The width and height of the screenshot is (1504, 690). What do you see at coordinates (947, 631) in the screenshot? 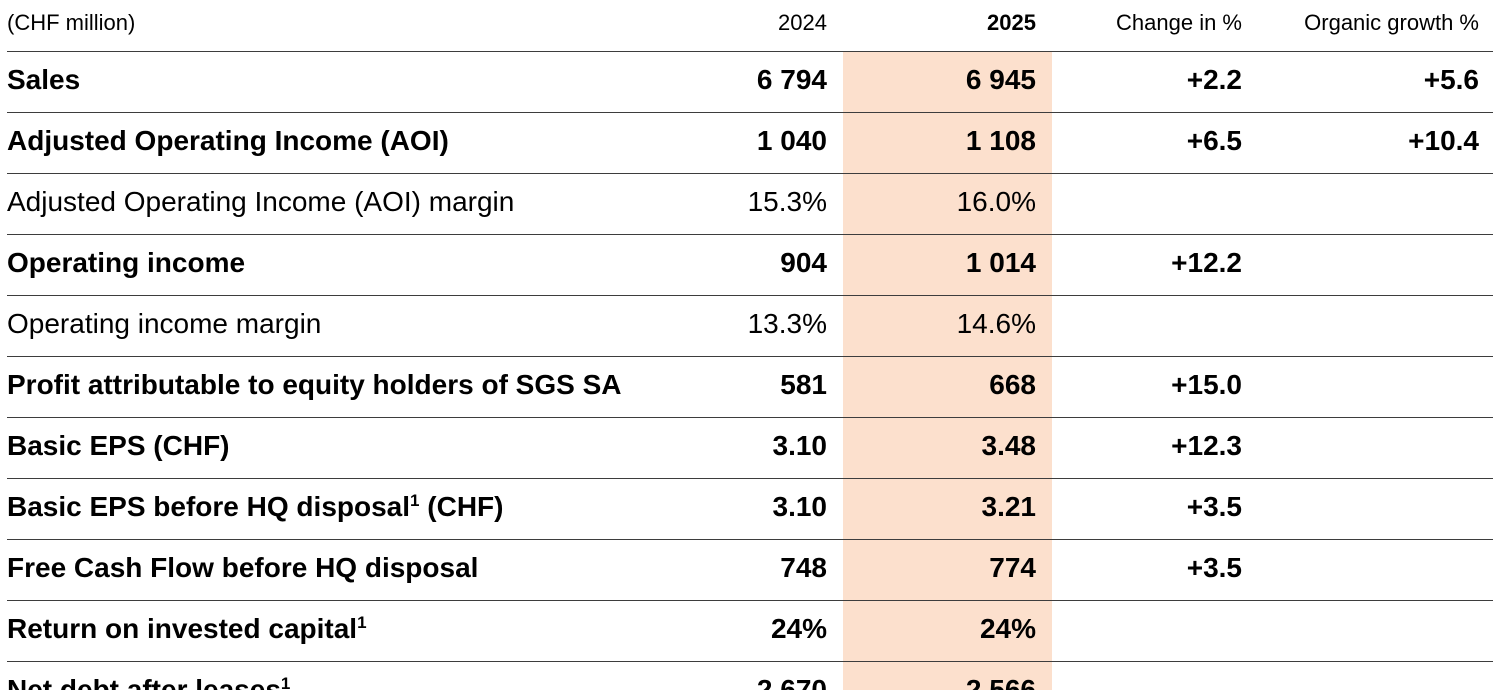
I see `value-2025: 24%` at bounding box center [947, 631].